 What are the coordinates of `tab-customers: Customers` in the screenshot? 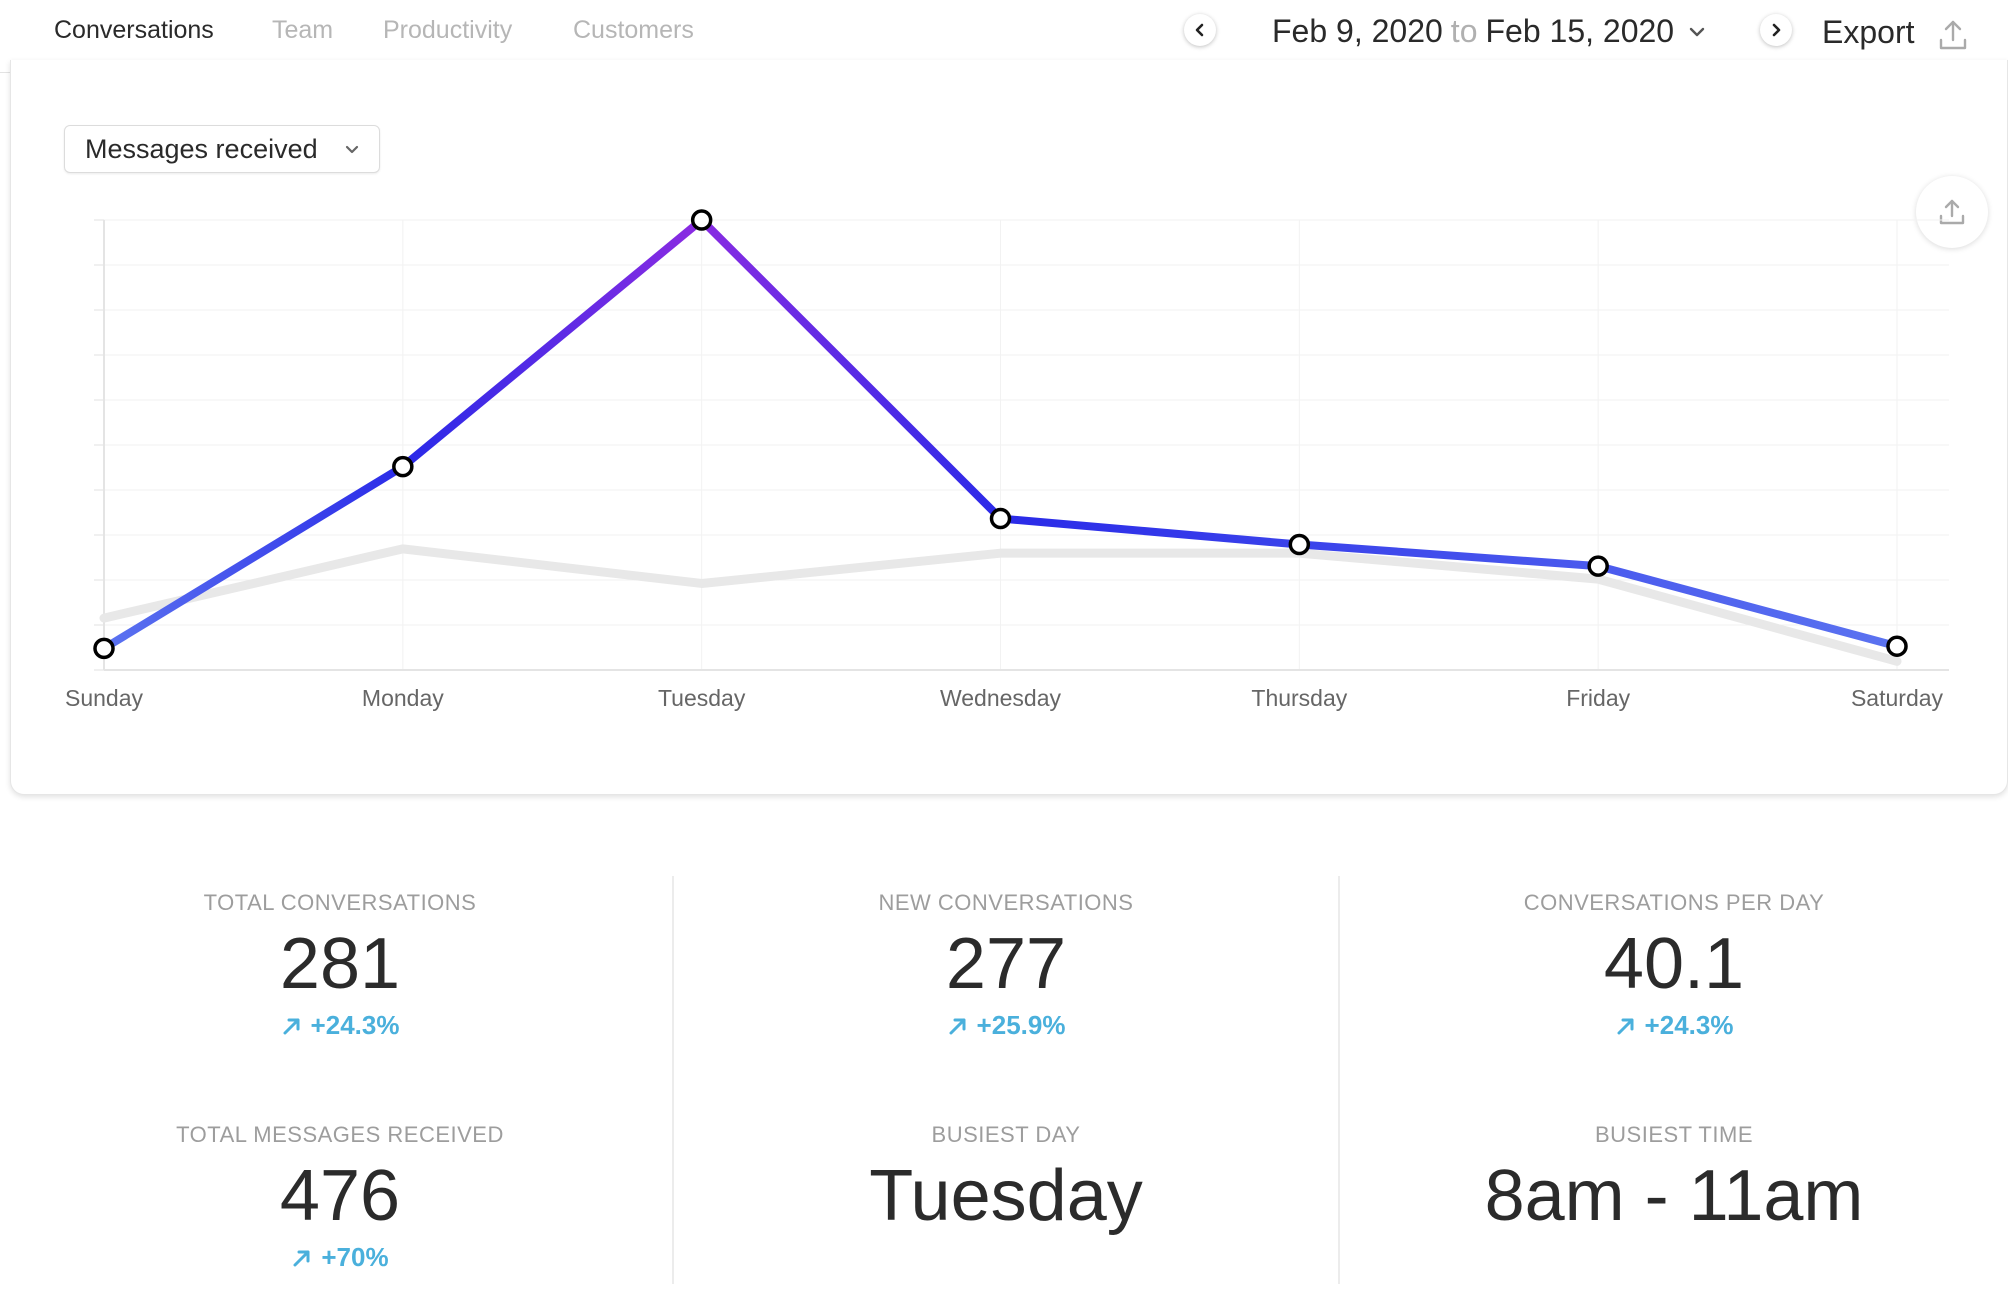 It's located at (633, 30).